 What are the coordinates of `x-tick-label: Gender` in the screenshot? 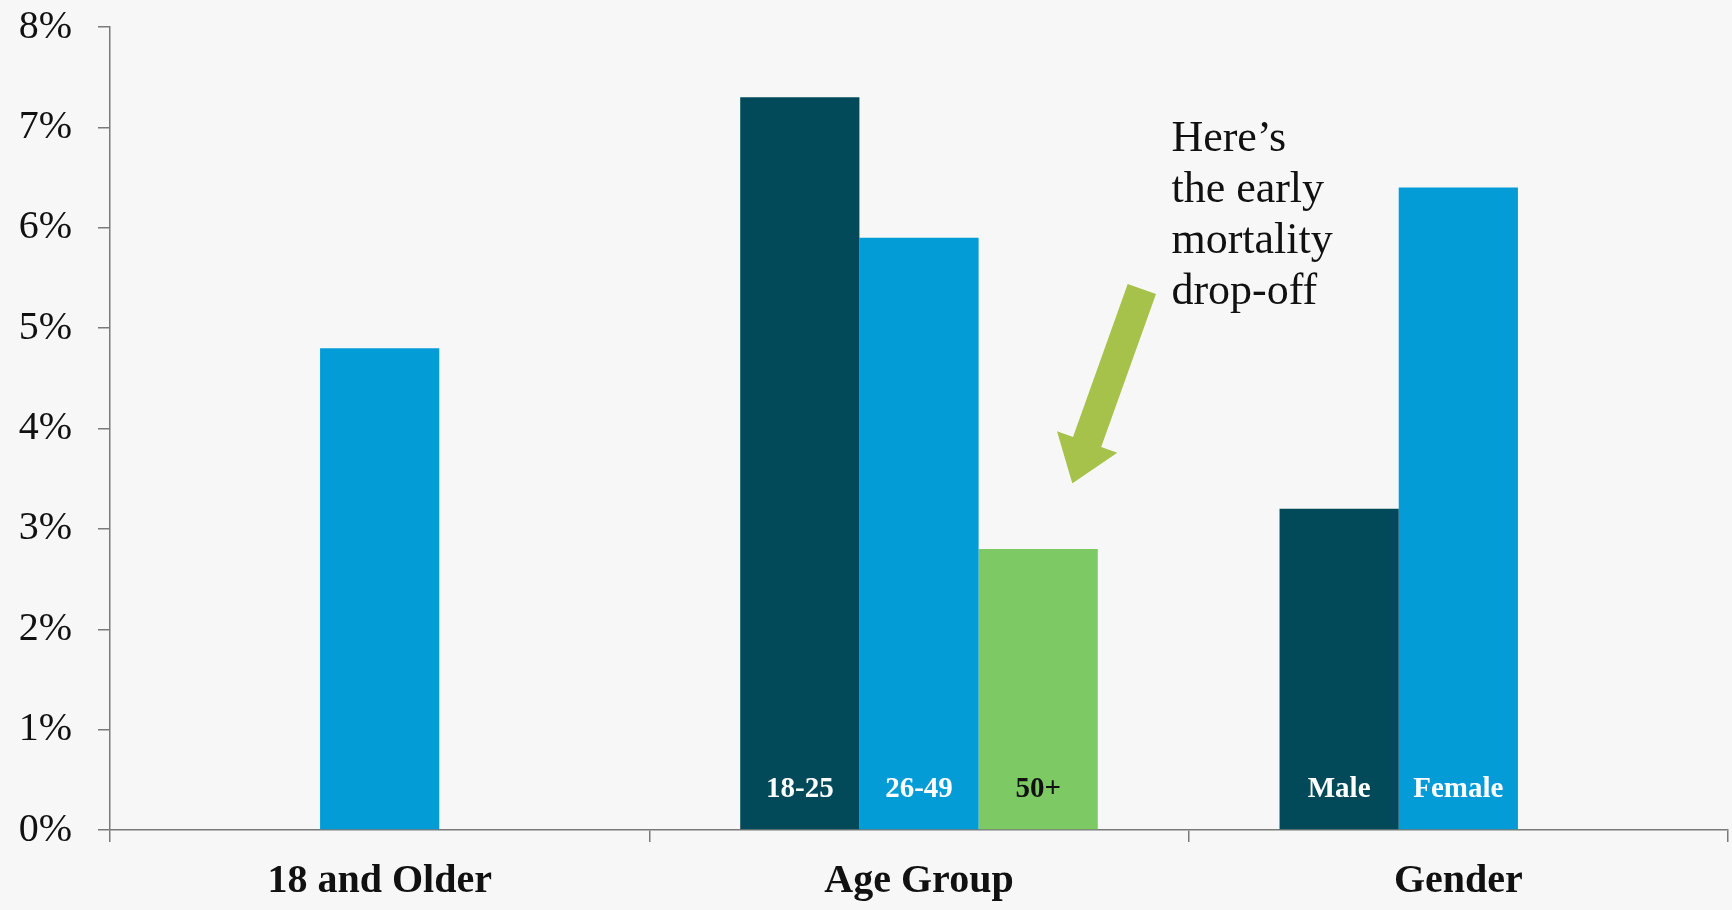 It's located at (1458, 879).